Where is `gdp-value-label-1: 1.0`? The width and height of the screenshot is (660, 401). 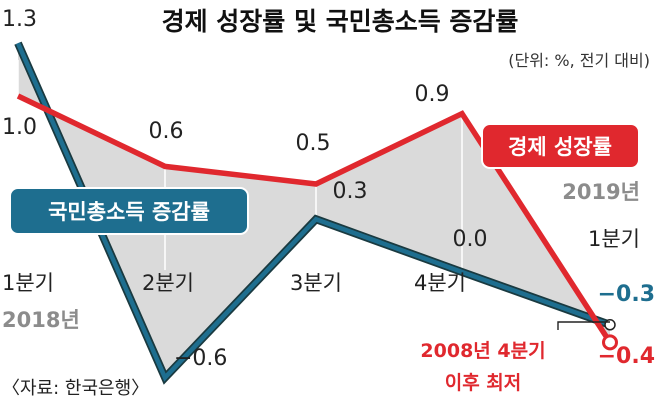 gdp-value-label-1: 1.0 is located at coordinates (19, 127).